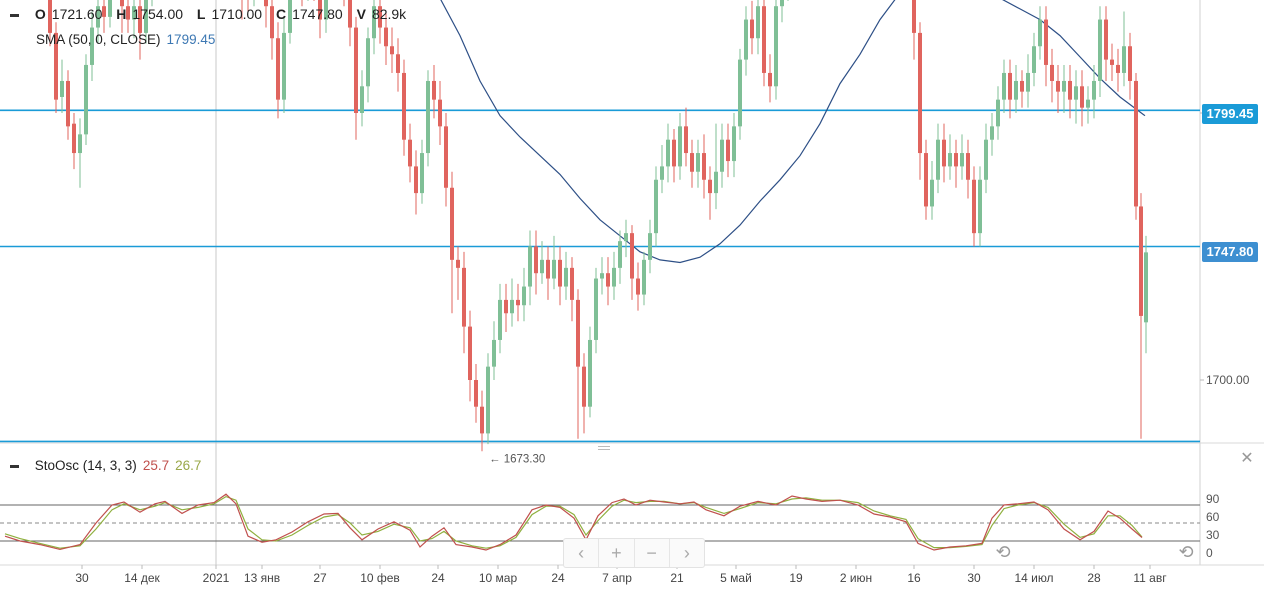  What do you see at coordinates (121, 14) in the screenshot?
I see `high-label: H` at bounding box center [121, 14].